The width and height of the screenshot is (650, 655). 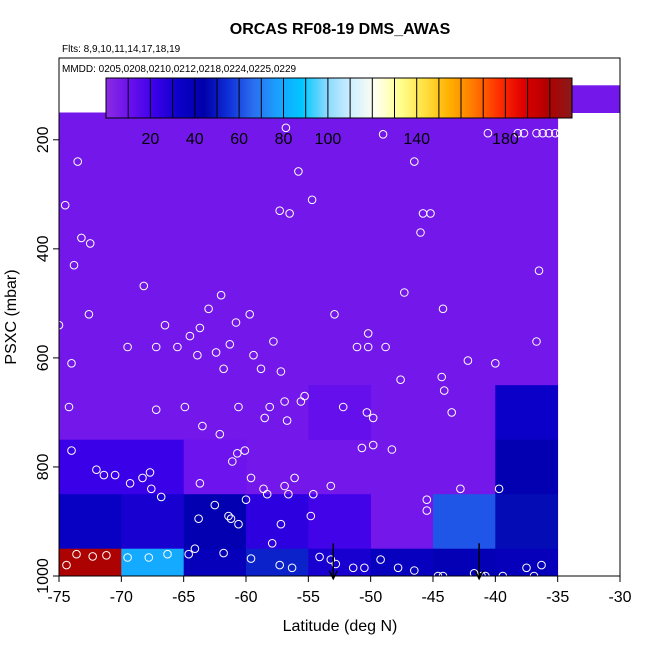 I want to click on x-axis-label: Latitude (deg N), so click(x=340, y=626).